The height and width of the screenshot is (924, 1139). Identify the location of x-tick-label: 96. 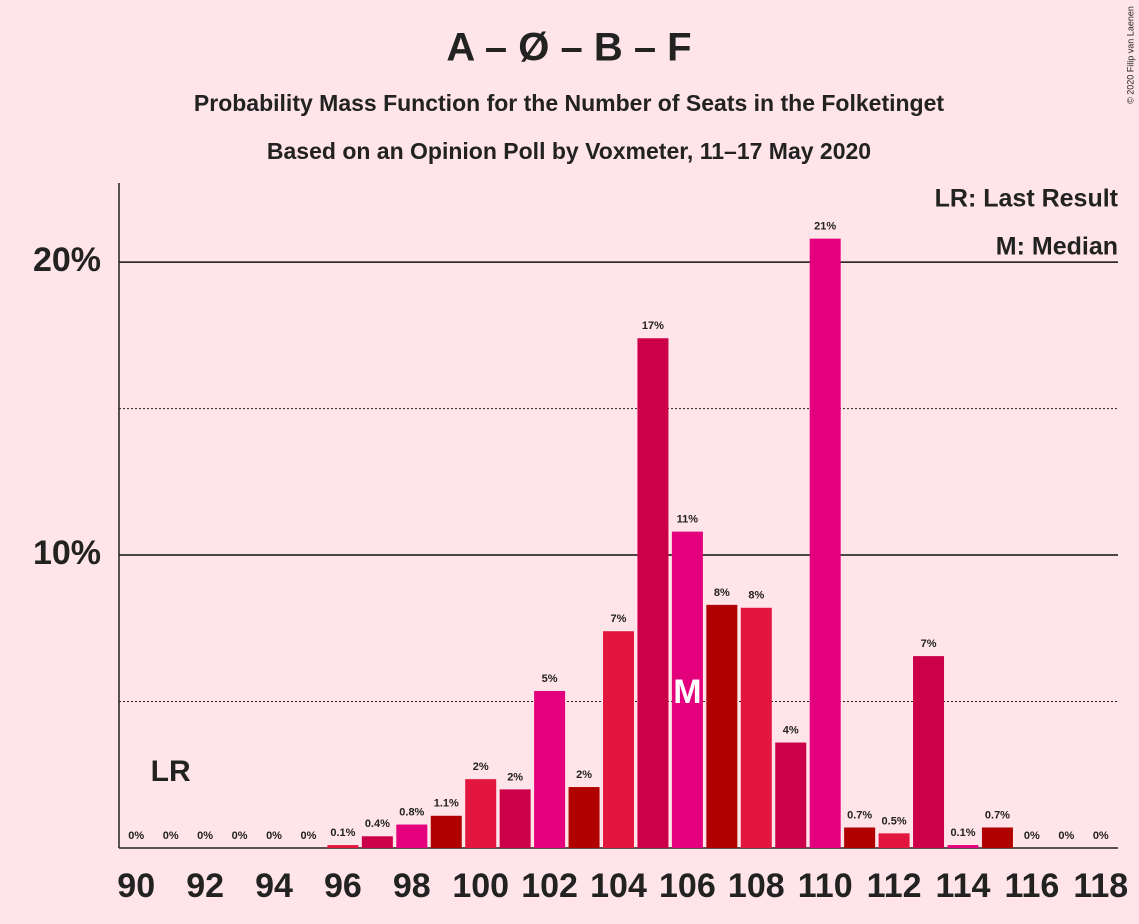
(343, 886).